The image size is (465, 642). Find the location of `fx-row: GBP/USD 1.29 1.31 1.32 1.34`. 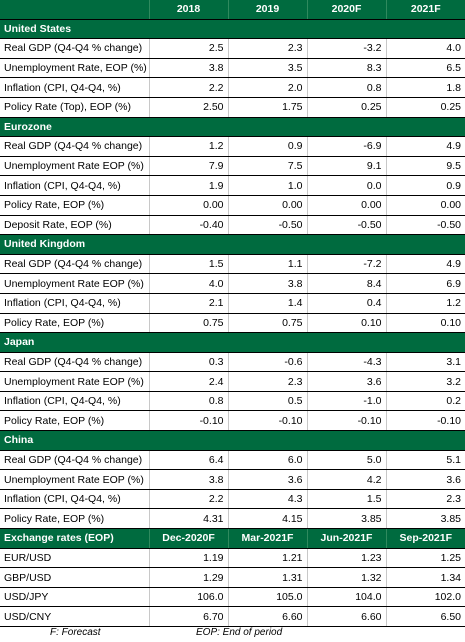

fx-row: GBP/USD 1.29 1.31 1.32 1.34 is located at coordinates (232, 577).